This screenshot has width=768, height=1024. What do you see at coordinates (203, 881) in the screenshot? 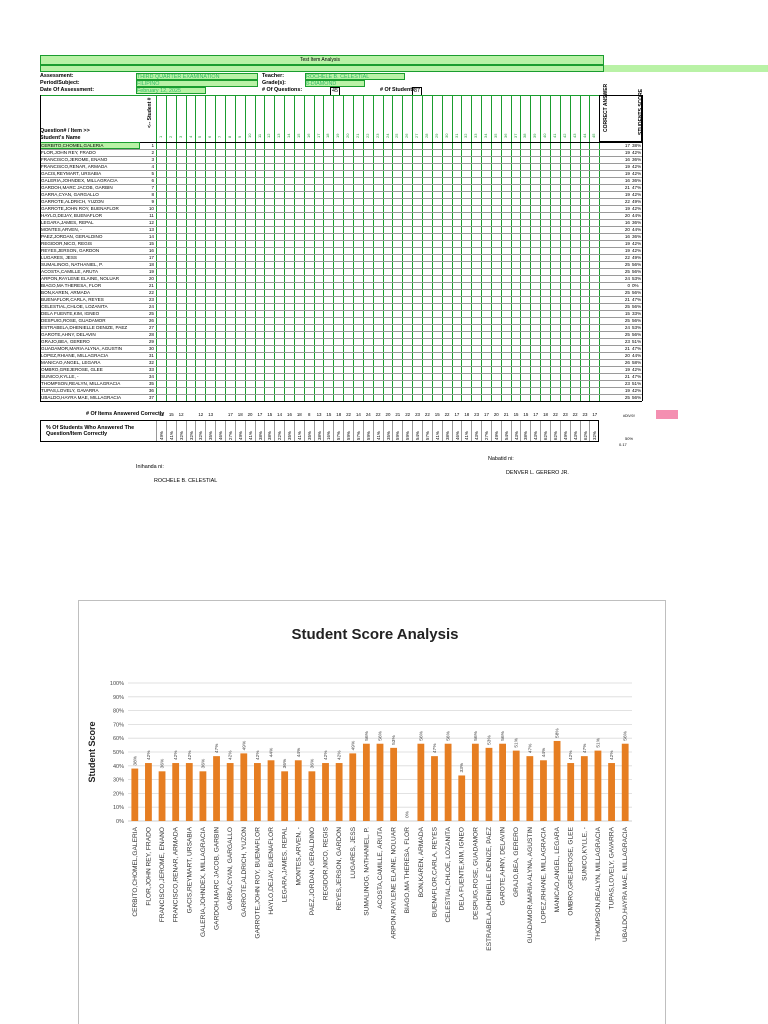
I see `category-label: GALERIA,JOHNDEX, MILLAGRACIA` at bounding box center [203, 881].